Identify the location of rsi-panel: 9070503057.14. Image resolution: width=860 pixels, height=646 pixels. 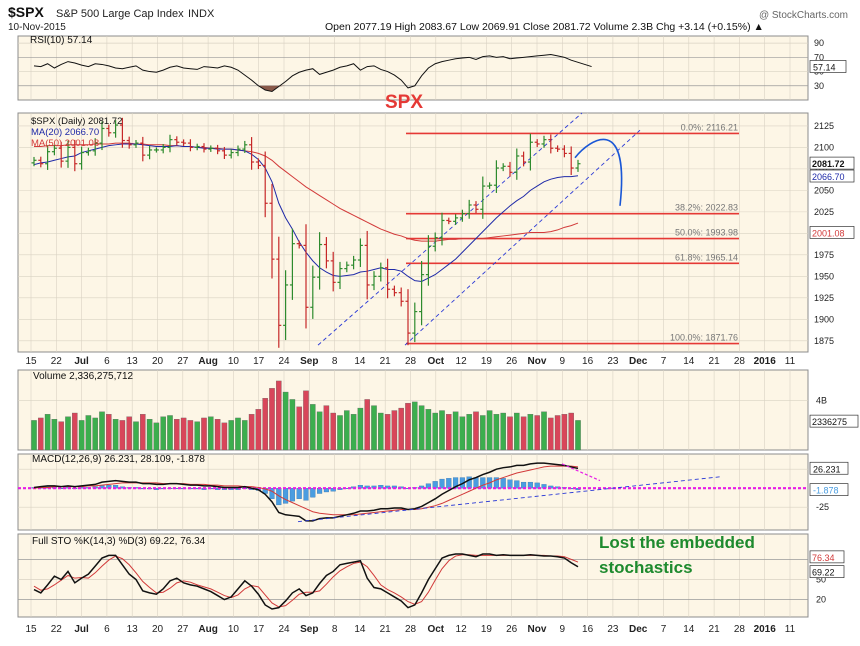
(432, 65).